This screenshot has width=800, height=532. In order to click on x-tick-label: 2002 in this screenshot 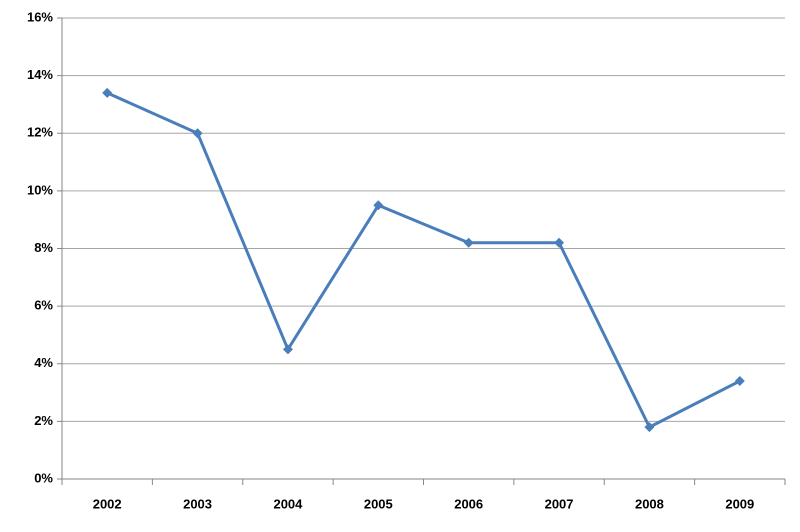, I will do `click(107, 503)`.